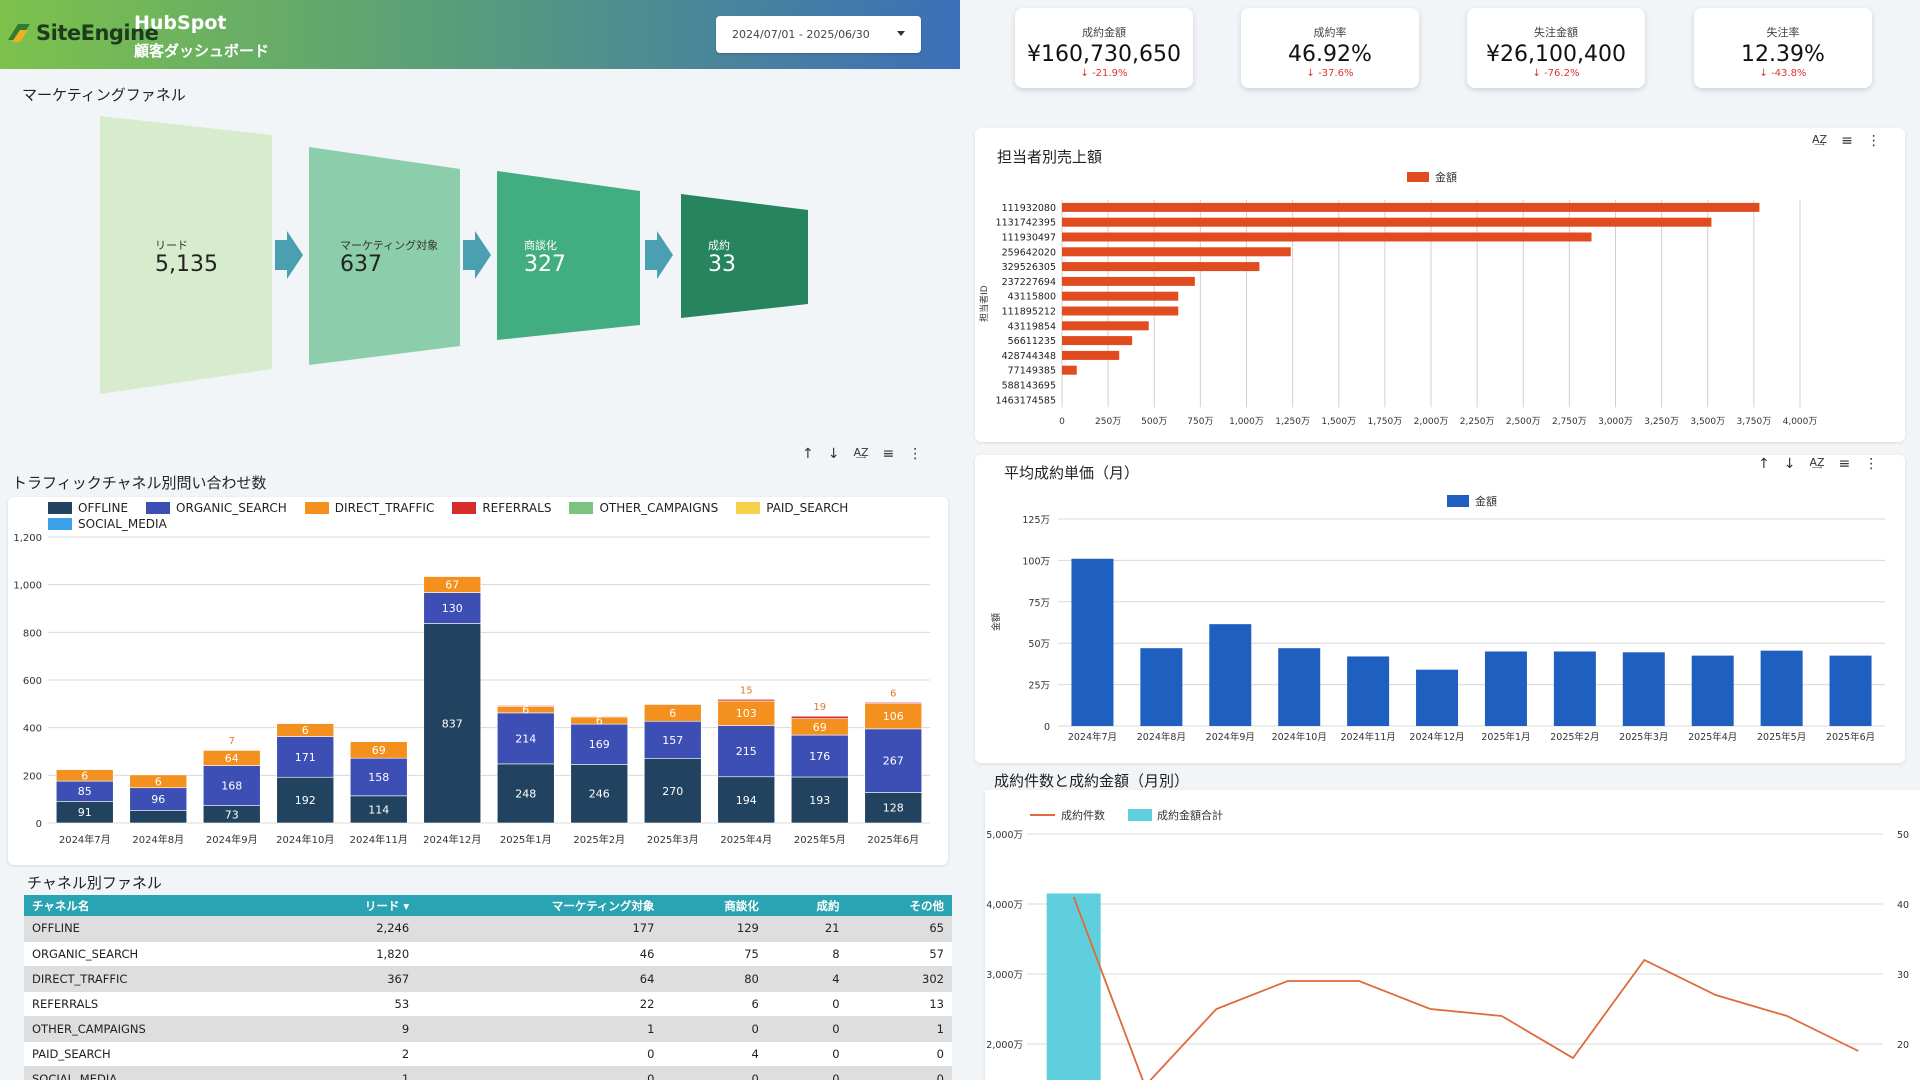  I want to click on legend-item: SOCIAL_MEDIA, so click(107, 524).